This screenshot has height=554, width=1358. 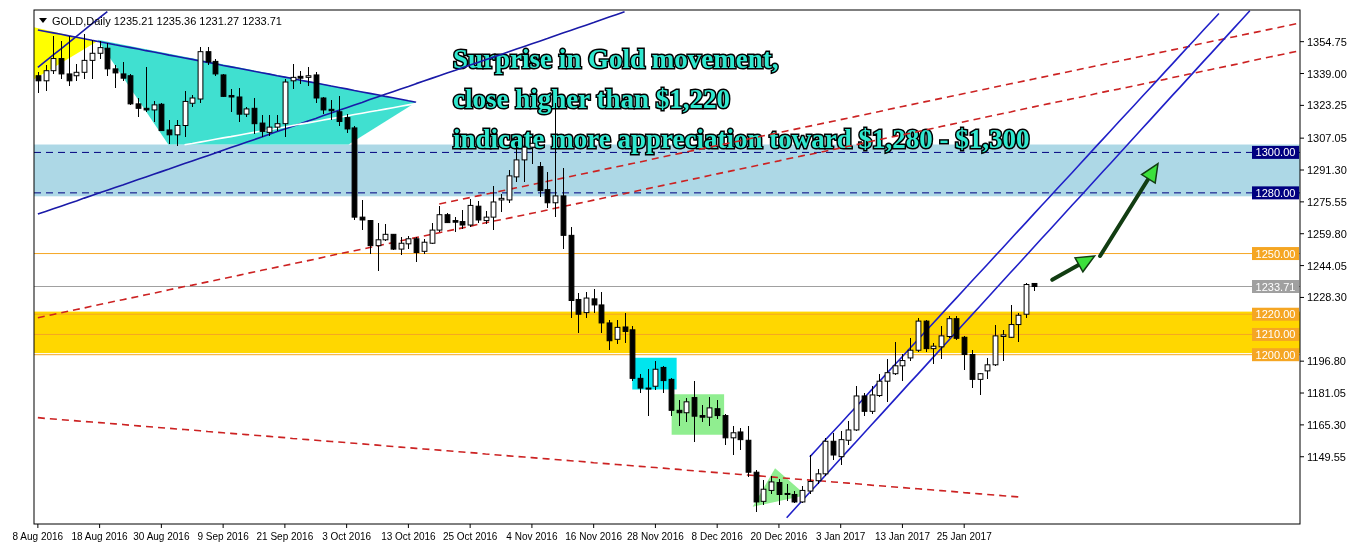 I want to click on x-tick-label: 18 Aug 2016, so click(x=100, y=536).